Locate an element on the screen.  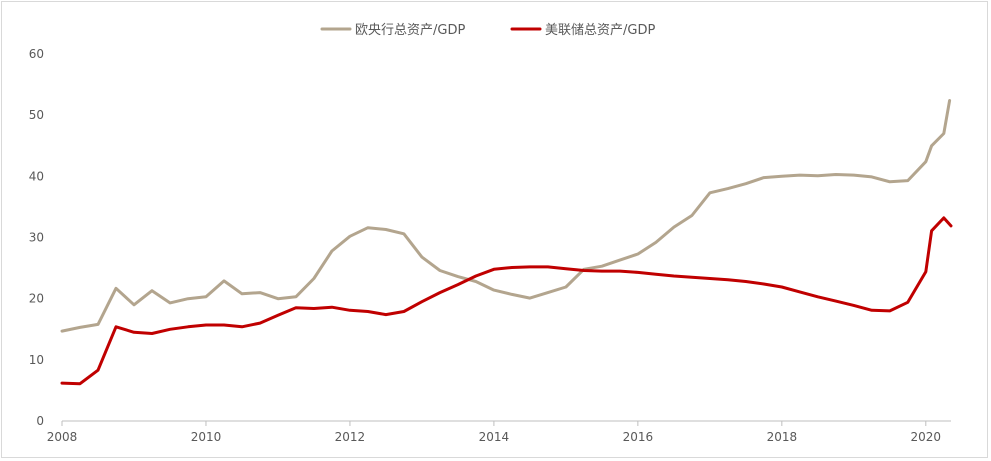
legend: 欧央行总资产/GDP 美联储总资产/GDP is located at coordinates (487, 30).